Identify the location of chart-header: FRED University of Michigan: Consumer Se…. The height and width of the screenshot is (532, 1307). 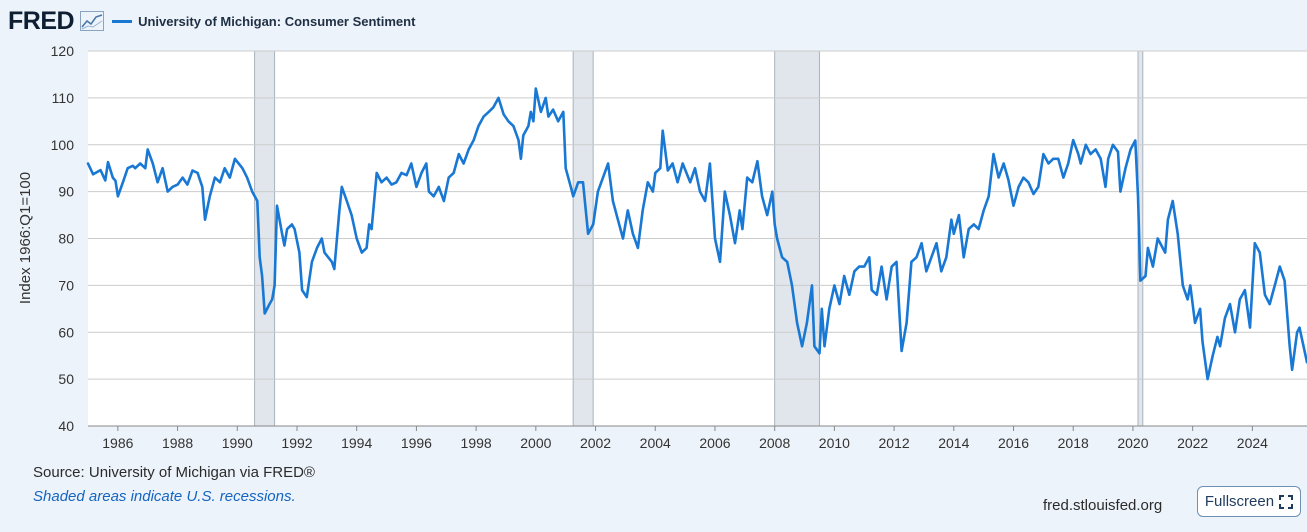
(211, 21).